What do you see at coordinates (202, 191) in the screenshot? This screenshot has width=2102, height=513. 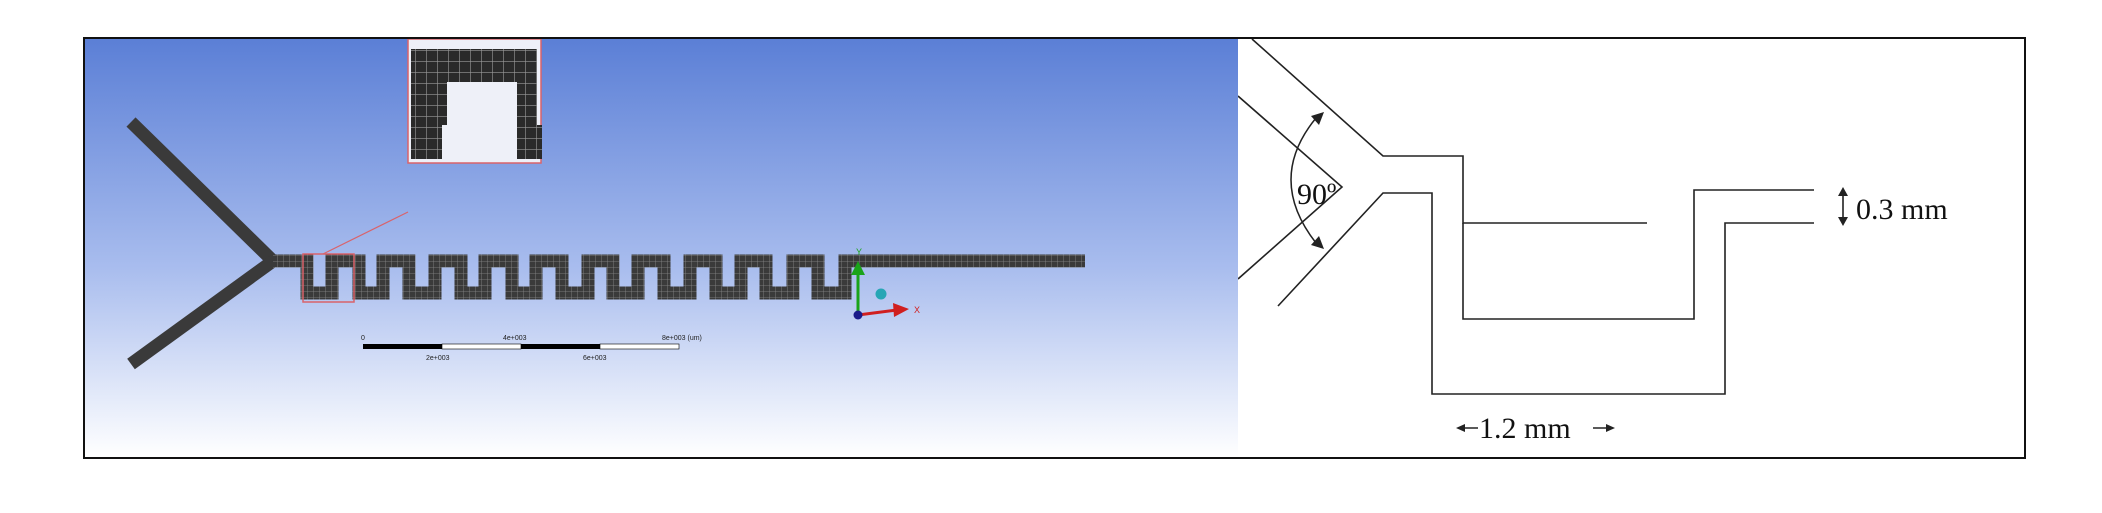 I see `inlet-arm-upper` at bounding box center [202, 191].